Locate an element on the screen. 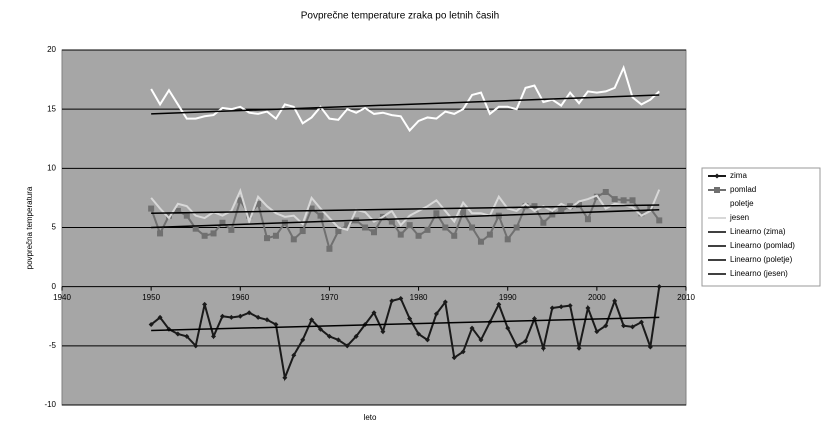 The image size is (825, 425). y-tick-label: 20 is located at coordinates (51, 49).